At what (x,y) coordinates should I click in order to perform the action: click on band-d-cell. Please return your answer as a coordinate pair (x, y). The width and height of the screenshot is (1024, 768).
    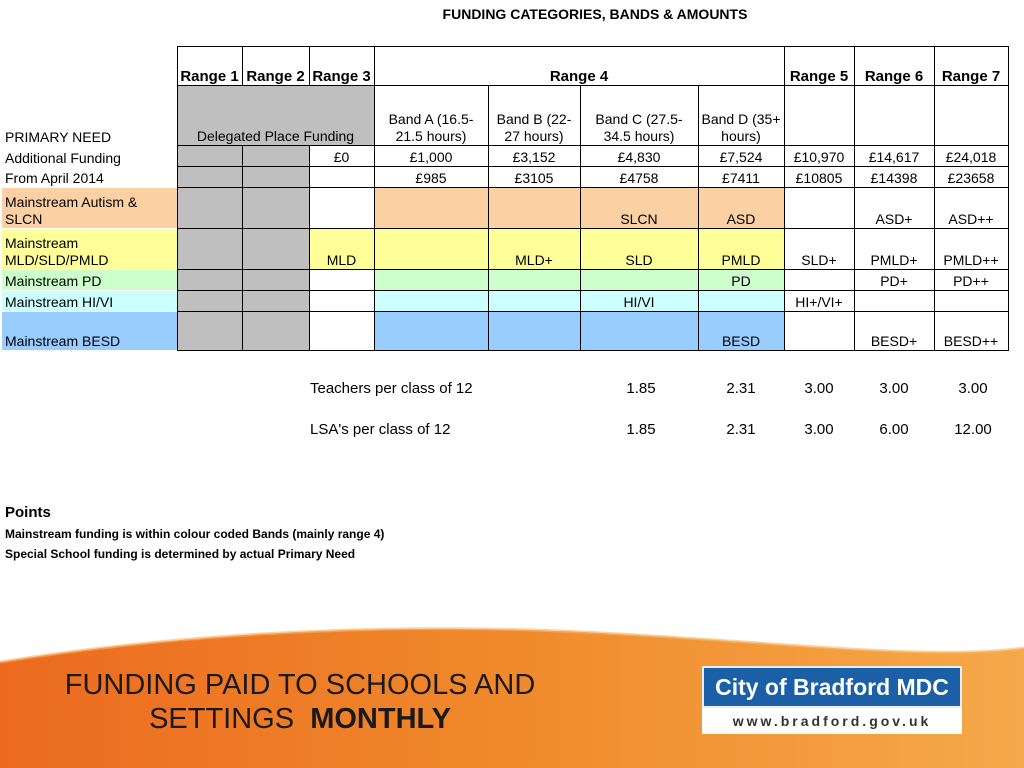
    Looking at the image, I should click on (741, 301).